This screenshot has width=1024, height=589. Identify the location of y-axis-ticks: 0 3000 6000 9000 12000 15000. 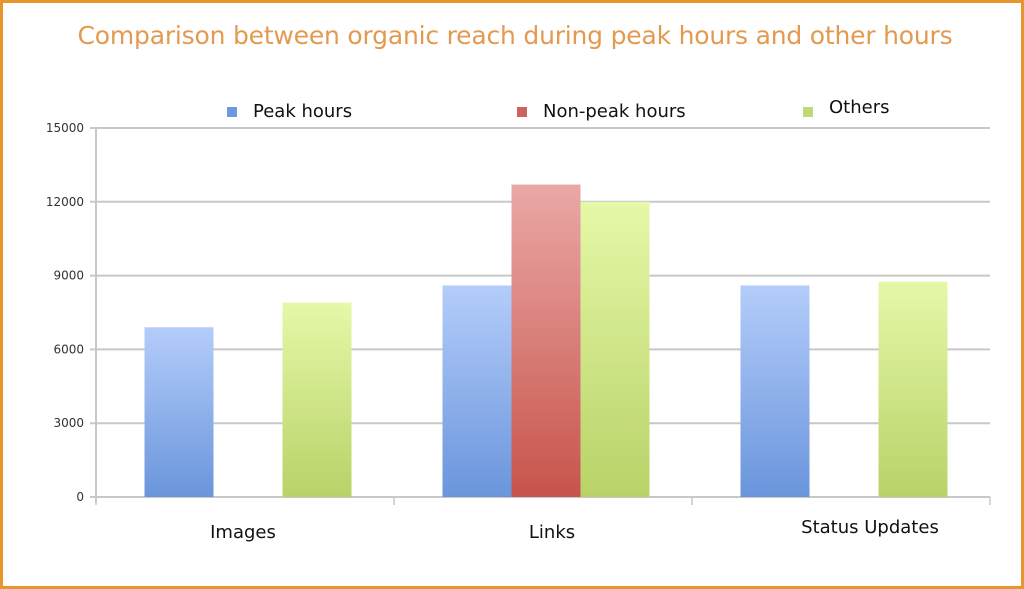
(65, 312).